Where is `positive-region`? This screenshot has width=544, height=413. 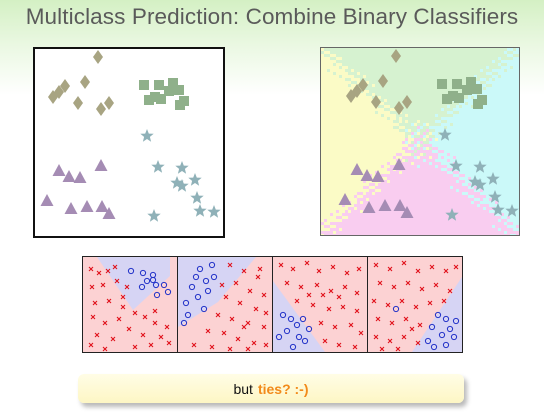
positive-region is located at coordinates (437, 314).